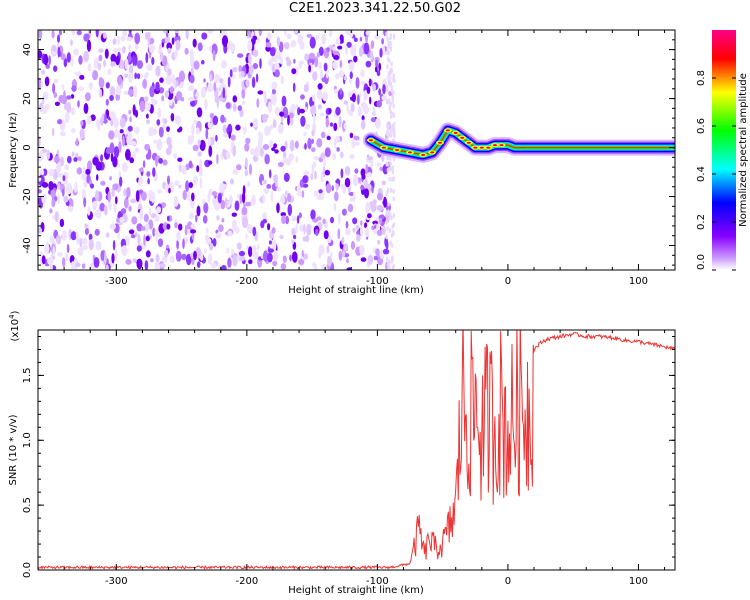 This screenshot has width=750, height=600. What do you see at coordinates (247, 281) in the screenshot?
I see `x-tick-label: -200` at bounding box center [247, 281].